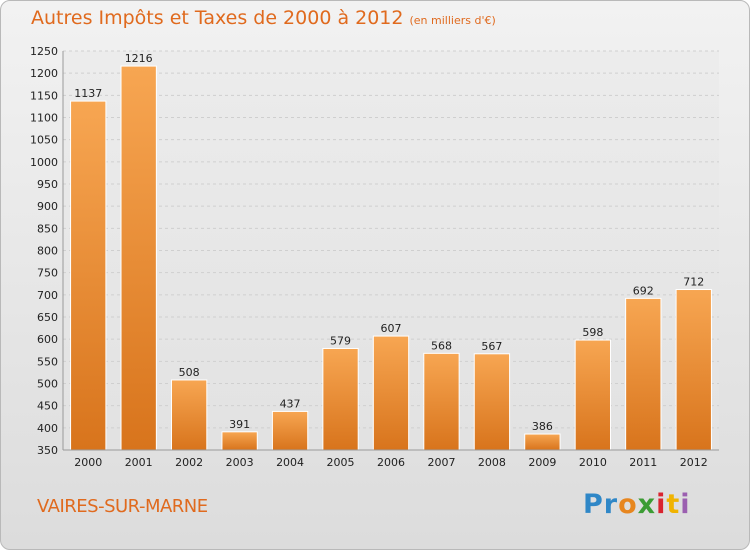  Describe the element at coordinates (47, 384) in the screenshot. I see `y-tick-label: 500` at that location.